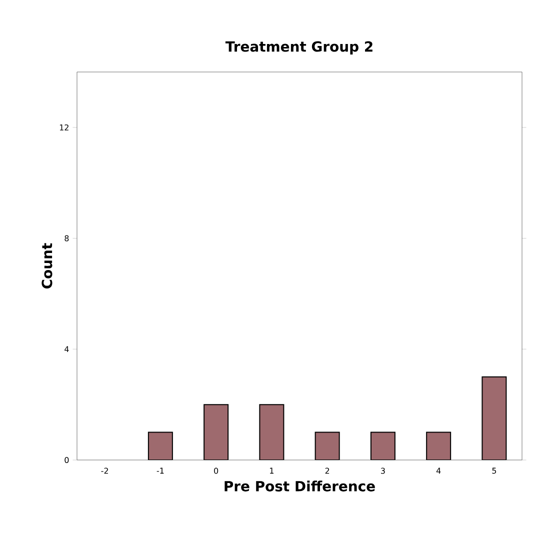  What do you see at coordinates (298, 47) in the screenshot?
I see `chart-title: Treatment Group 2` at bounding box center [298, 47].